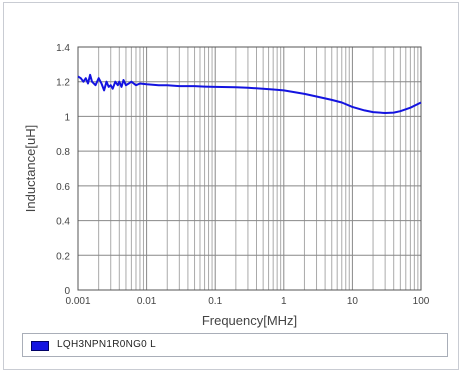 Image resolution: width=463 pixels, height=374 pixels. Describe the element at coordinates (63, 187) in the screenshot. I see `y-tick-label: 0.6` at that location.